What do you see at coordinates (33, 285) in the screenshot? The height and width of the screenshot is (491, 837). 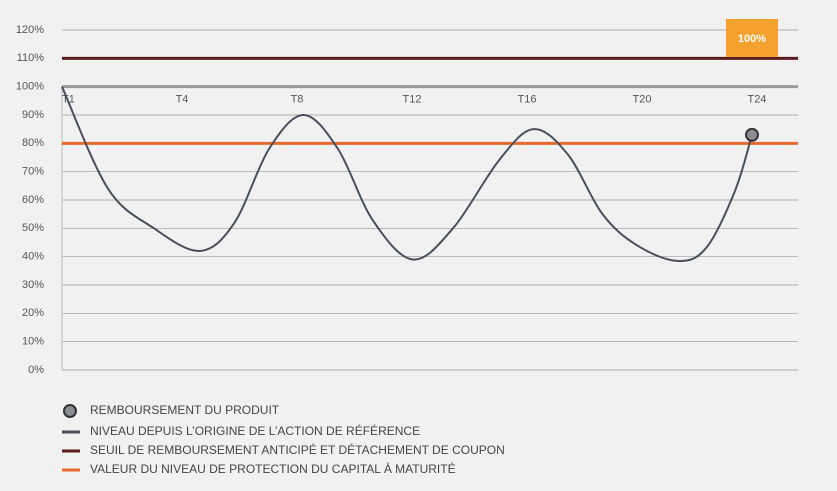 I see `y-tick-label: 30%` at bounding box center [33, 285].